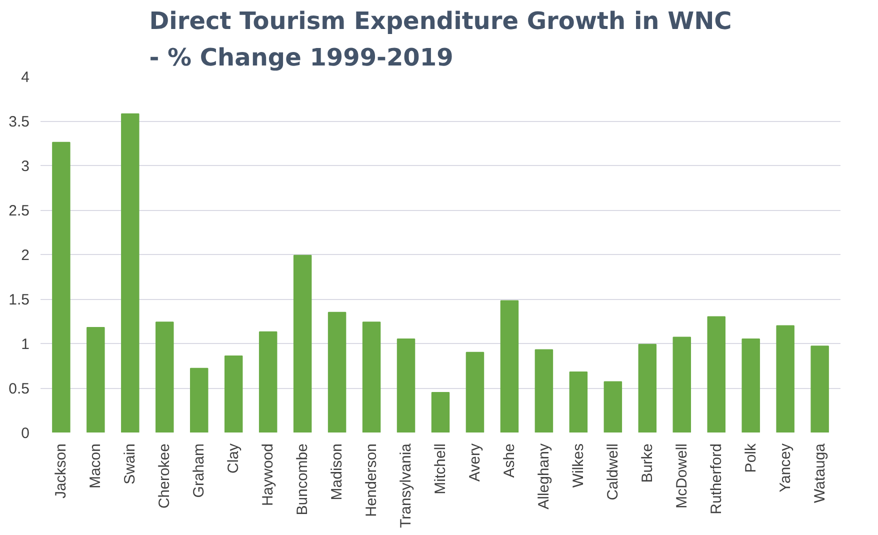  What do you see at coordinates (681, 476) in the screenshot?
I see `x-tick-label: McDowell` at bounding box center [681, 476].